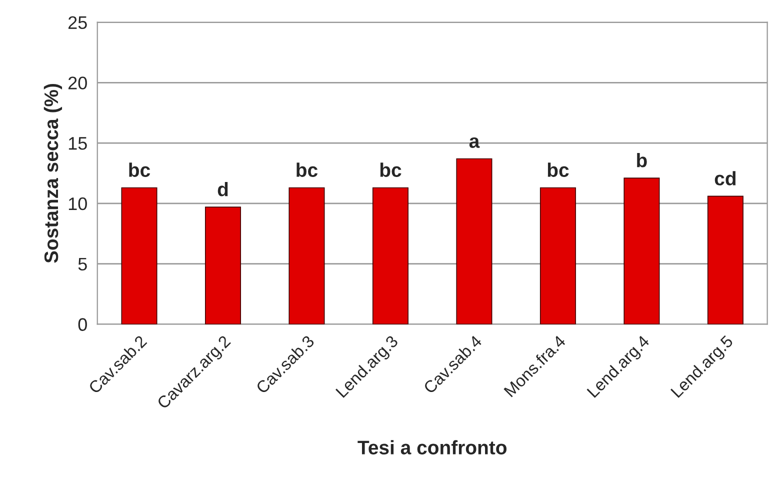 The width and height of the screenshot is (779, 495). Describe the element at coordinates (642, 160) in the screenshot. I see `annotation: b` at that location.